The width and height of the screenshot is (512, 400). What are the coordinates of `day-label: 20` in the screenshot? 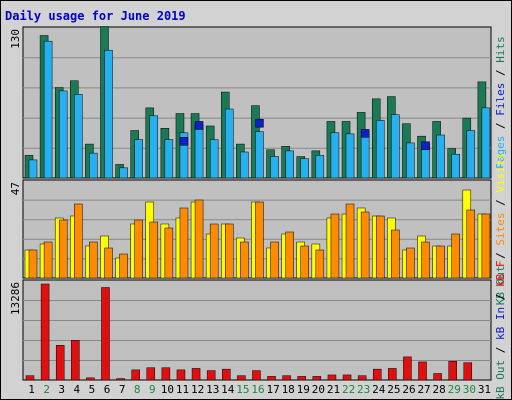 It's located at (318, 389).